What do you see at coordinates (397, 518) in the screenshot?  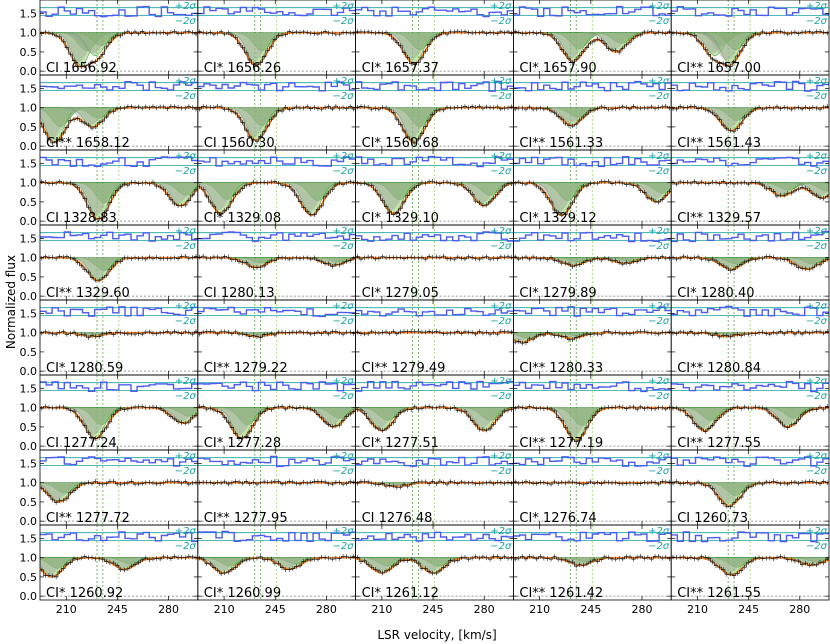 I see `transition-label: CI 1276.48` at bounding box center [397, 518].